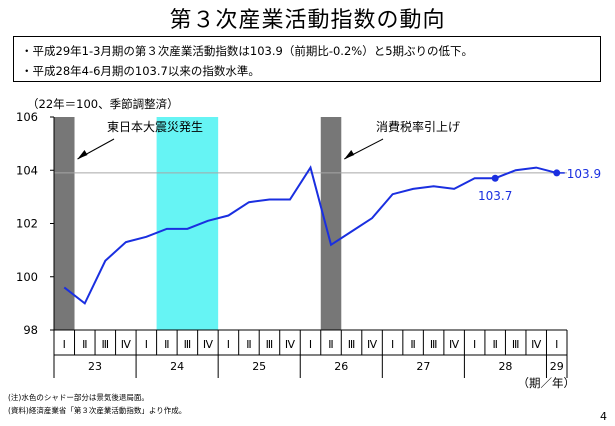 This screenshot has height=426, width=615. Describe the element at coordinates (177, 366) in the screenshot. I see `year-label: 24` at that location.